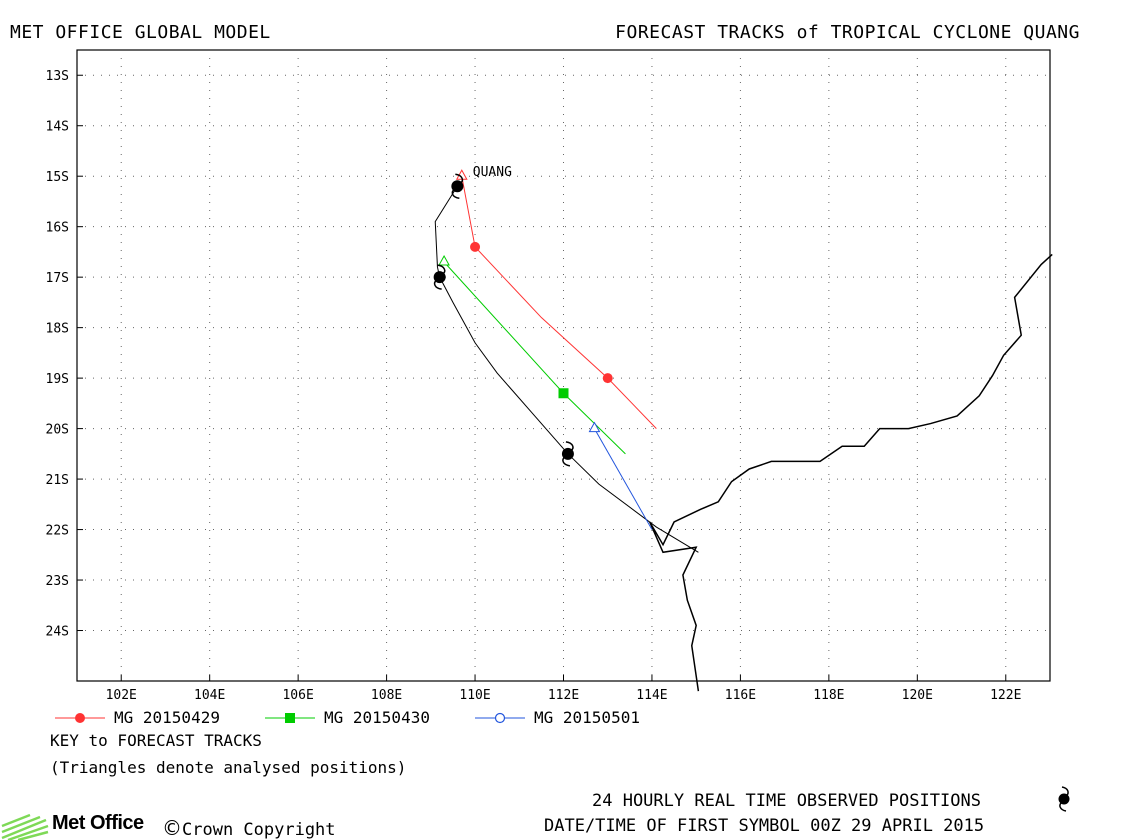 Image resolution: width=1130 pixels, height=840 pixels. I want to click on lat-tick-label: 14S, so click(57, 127).